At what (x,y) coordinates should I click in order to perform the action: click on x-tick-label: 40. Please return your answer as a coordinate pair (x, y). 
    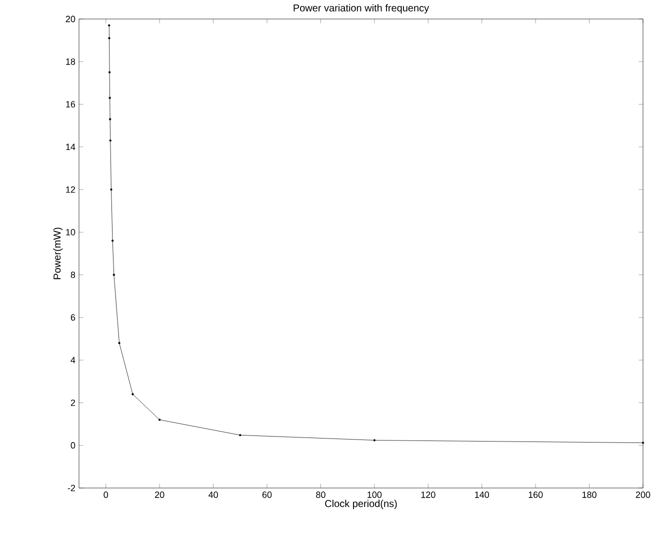
    Looking at the image, I should click on (213, 495).